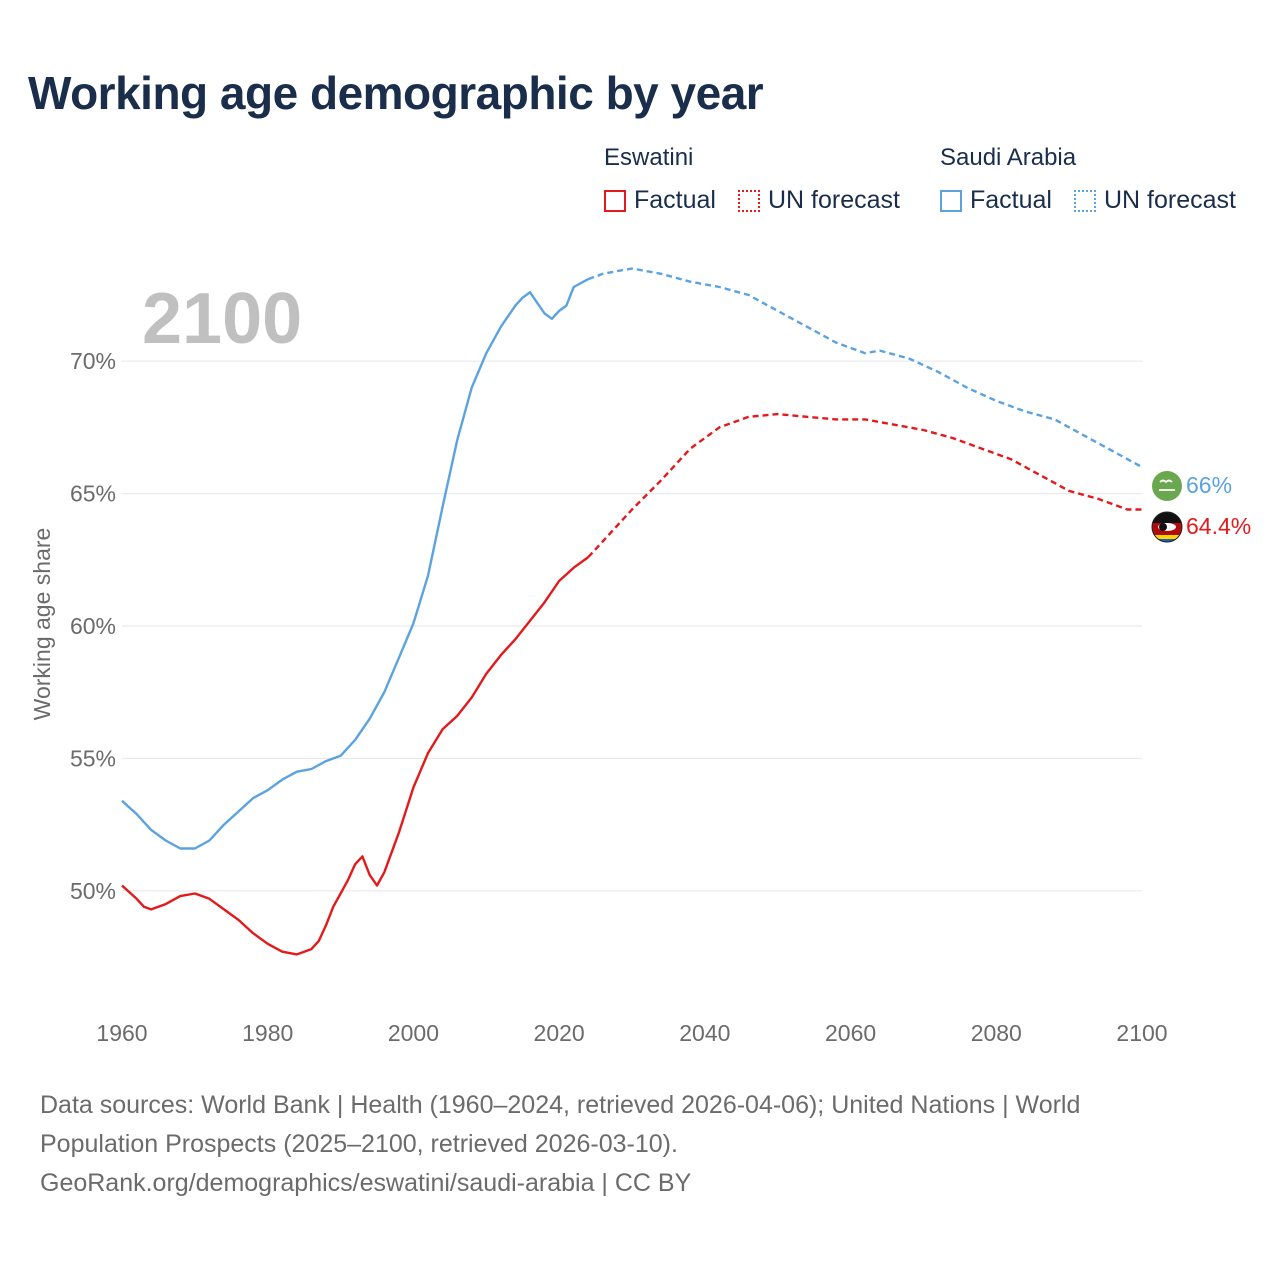  Describe the element at coordinates (93, 494) in the screenshot. I see `y-tick-label: 65%` at that location.